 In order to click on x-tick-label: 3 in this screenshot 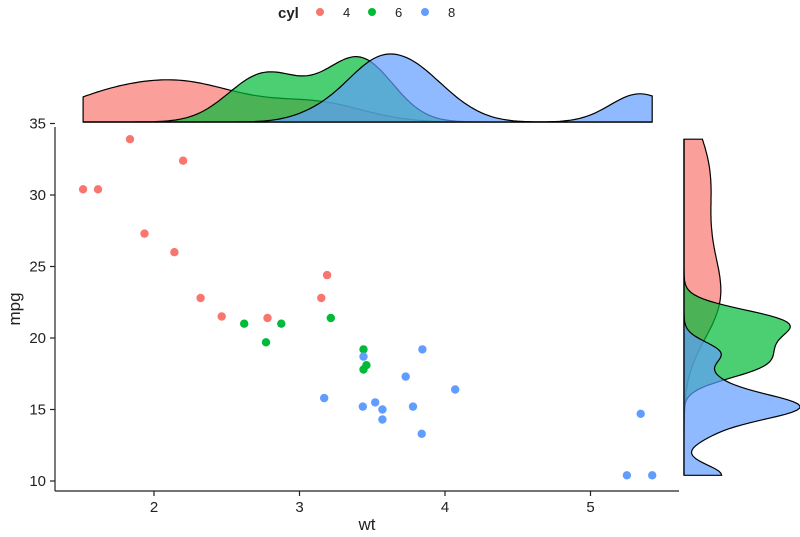, I will do `click(299, 507)`.